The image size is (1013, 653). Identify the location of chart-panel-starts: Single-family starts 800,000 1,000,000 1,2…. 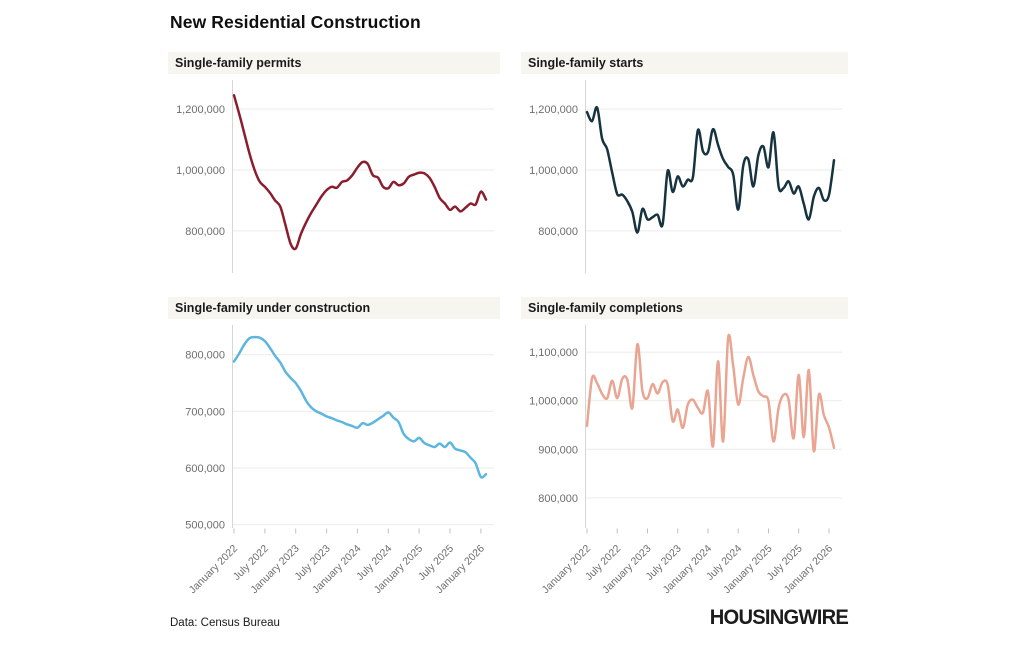
(684, 174).